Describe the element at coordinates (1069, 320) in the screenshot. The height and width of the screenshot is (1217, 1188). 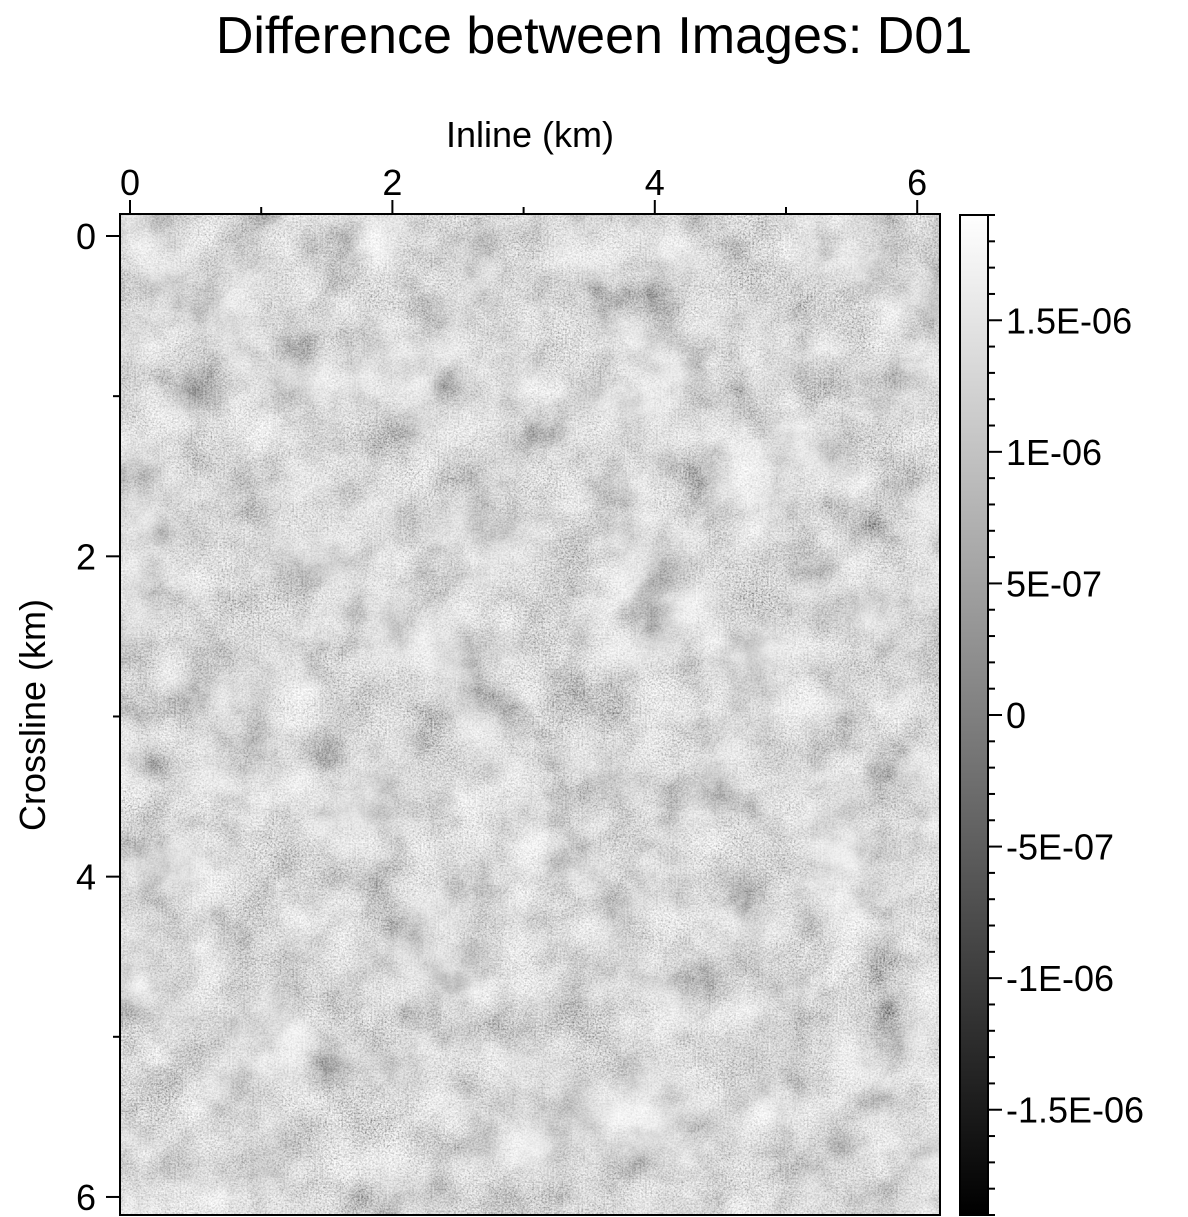
I see `colorbar-tick-label: 1.5E-06` at that location.